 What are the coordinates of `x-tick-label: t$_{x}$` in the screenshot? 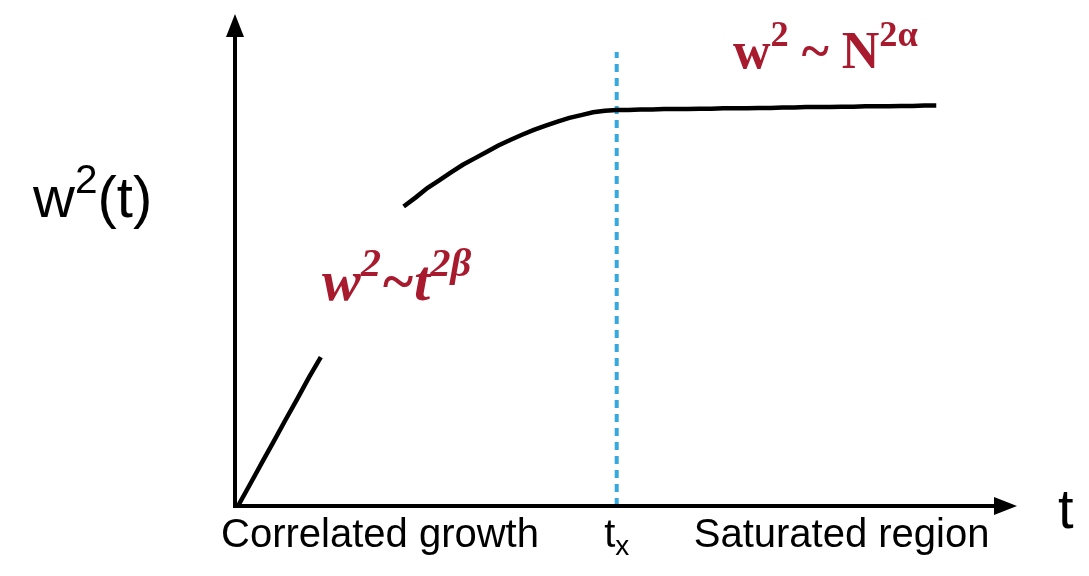 It's located at (617, 536).